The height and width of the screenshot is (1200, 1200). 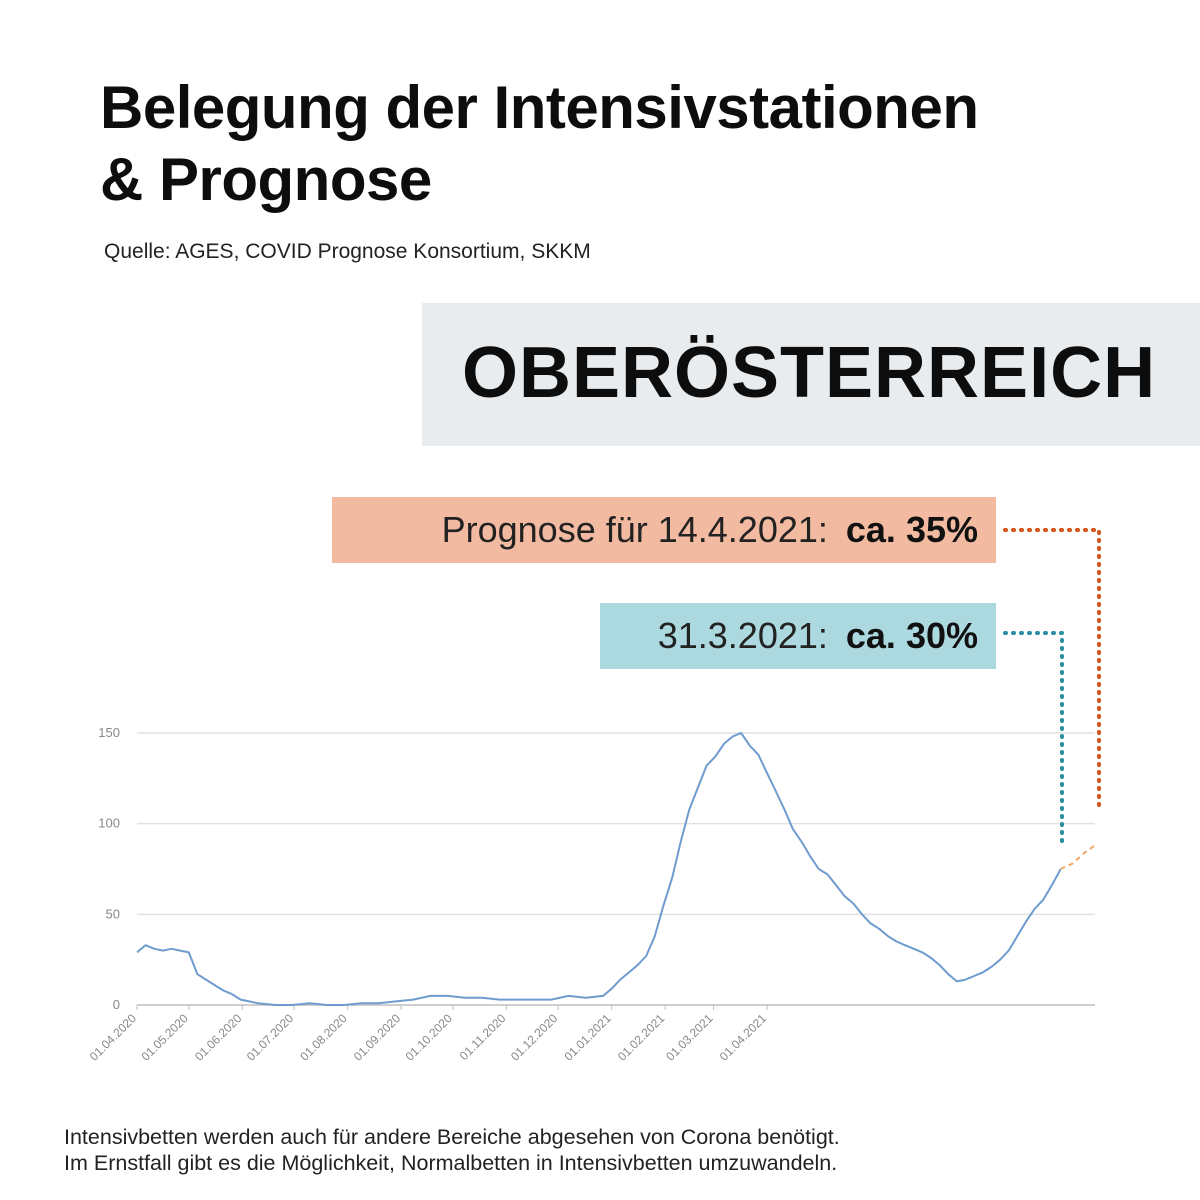 I want to click on prognose-leader-line, so click(x=1052, y=667).